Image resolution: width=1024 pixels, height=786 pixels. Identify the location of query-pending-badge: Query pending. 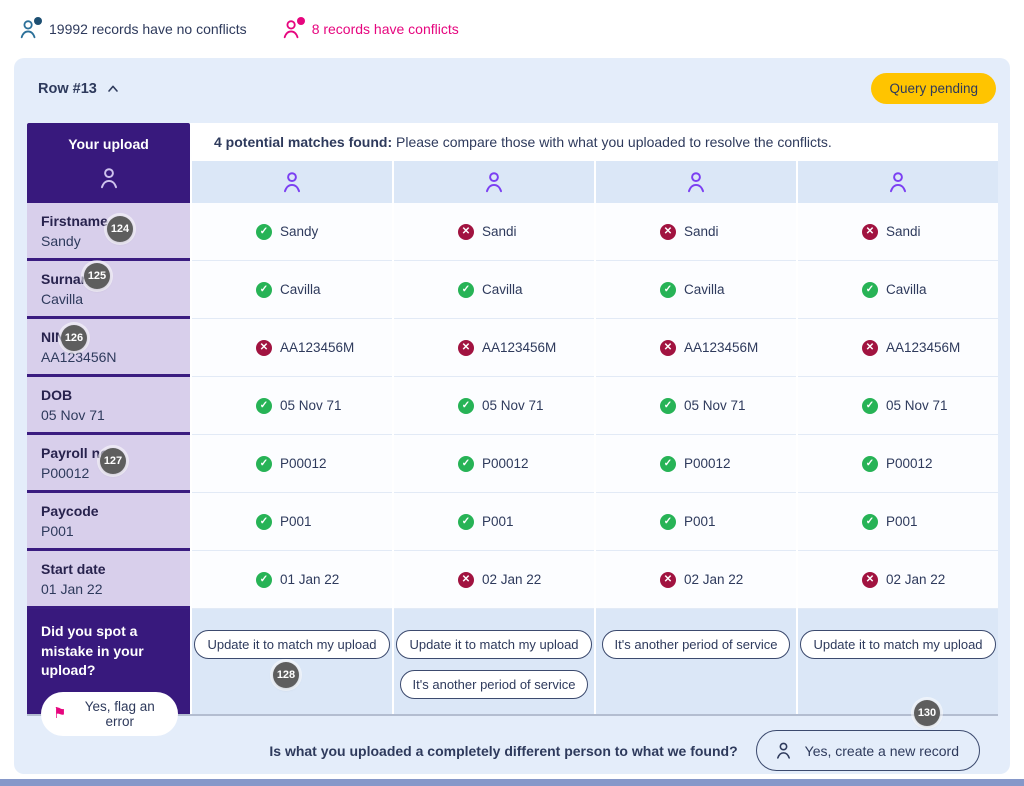
(933, 88).